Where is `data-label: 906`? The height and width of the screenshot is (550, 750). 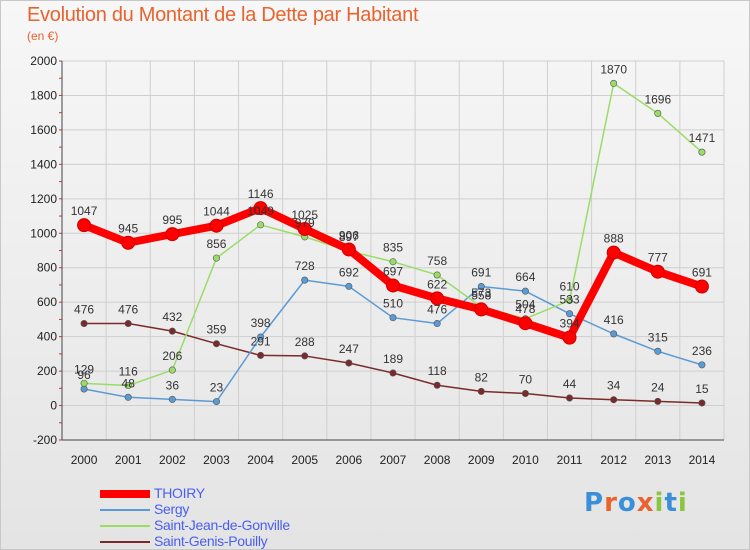
data-label: 906 is located at coordinates (349, 235).